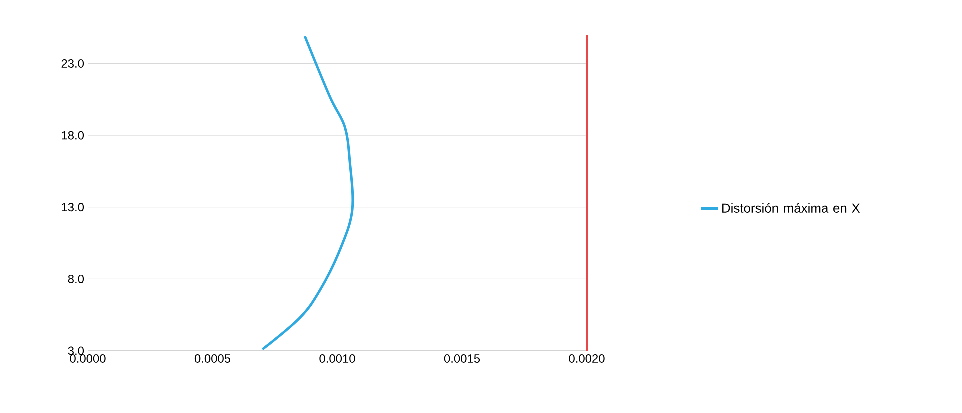 Image resolution: width=962 pixels, height=413 pixels. Describe the element at coordinates (73, 135) in the screenshot. I see `y-tick-label: 18.0` at that location.